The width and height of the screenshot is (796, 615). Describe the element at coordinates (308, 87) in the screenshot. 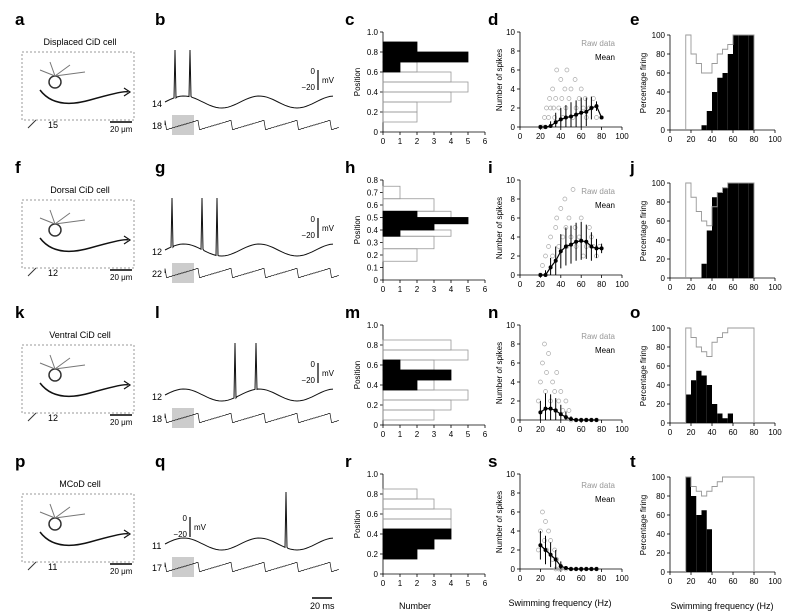

I see `voltage-neg-label: −20` at that location.